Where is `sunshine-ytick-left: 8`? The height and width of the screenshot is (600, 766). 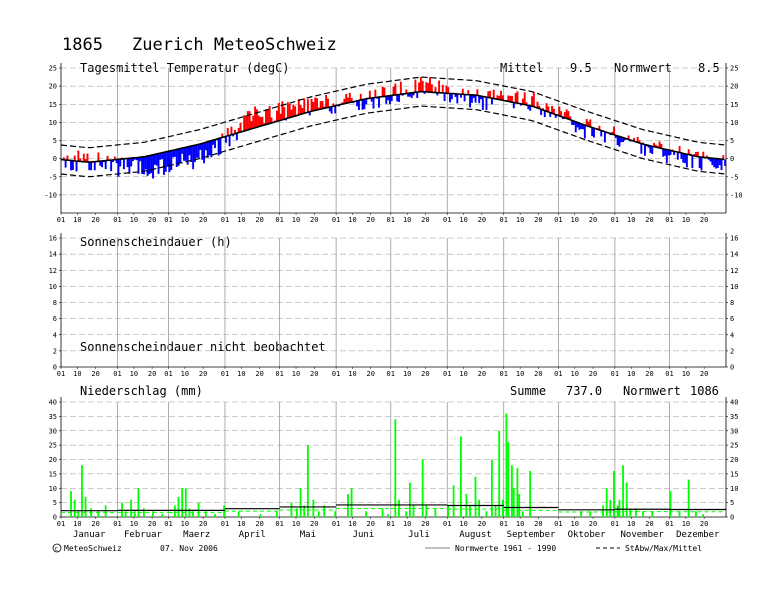 sunshine-ytick-left: 8 is located at coordinates (55, 303).